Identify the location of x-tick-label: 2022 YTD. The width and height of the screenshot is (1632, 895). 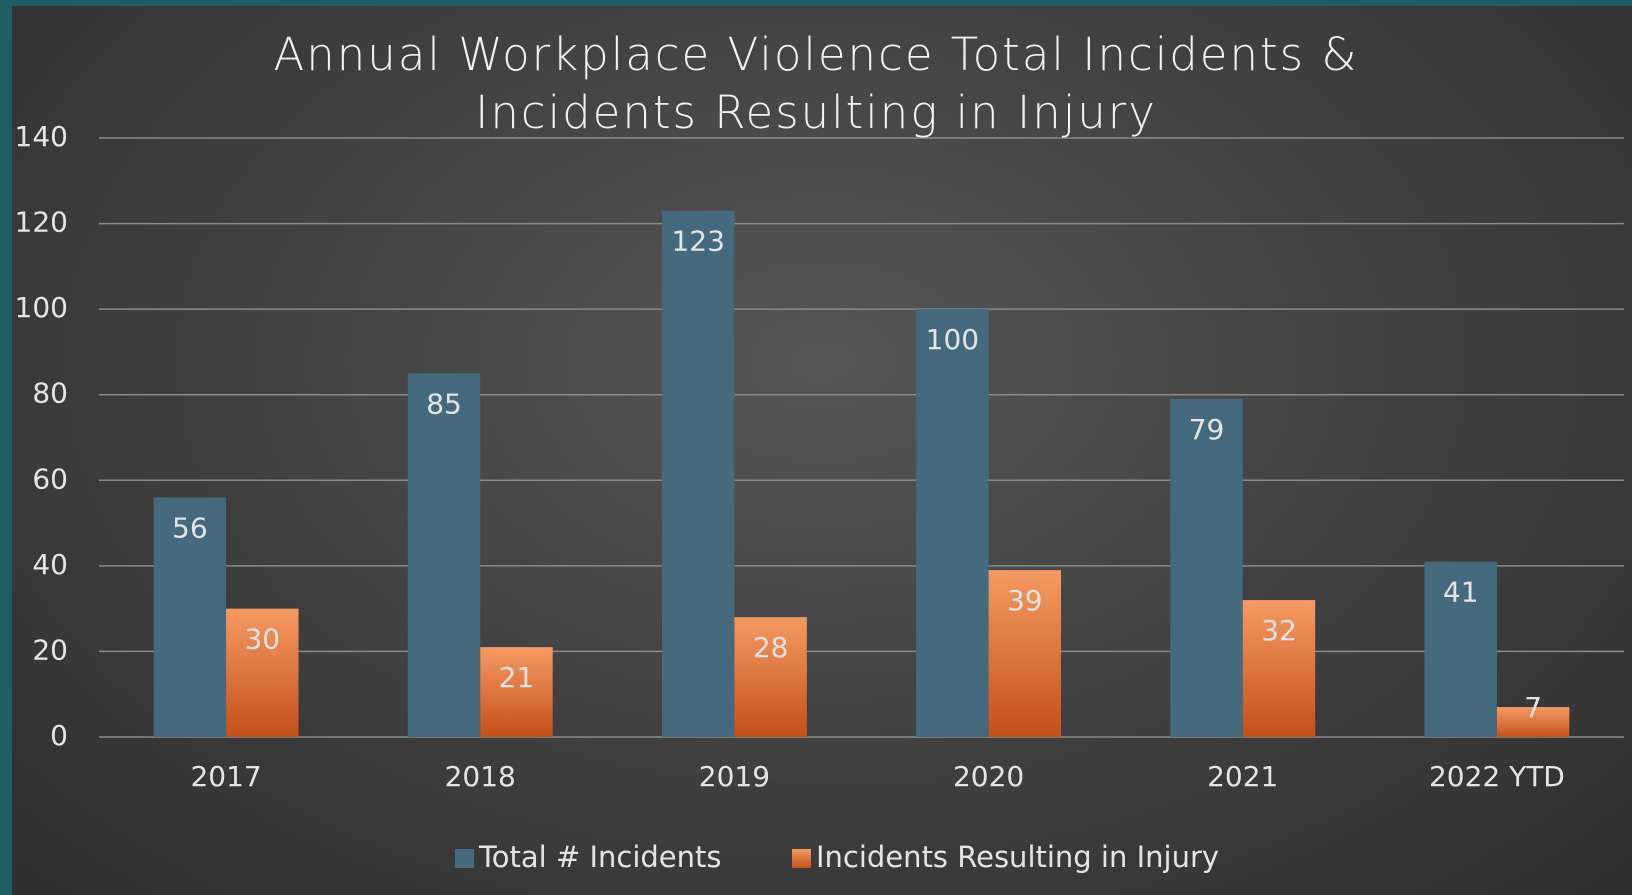
(1497, 776).